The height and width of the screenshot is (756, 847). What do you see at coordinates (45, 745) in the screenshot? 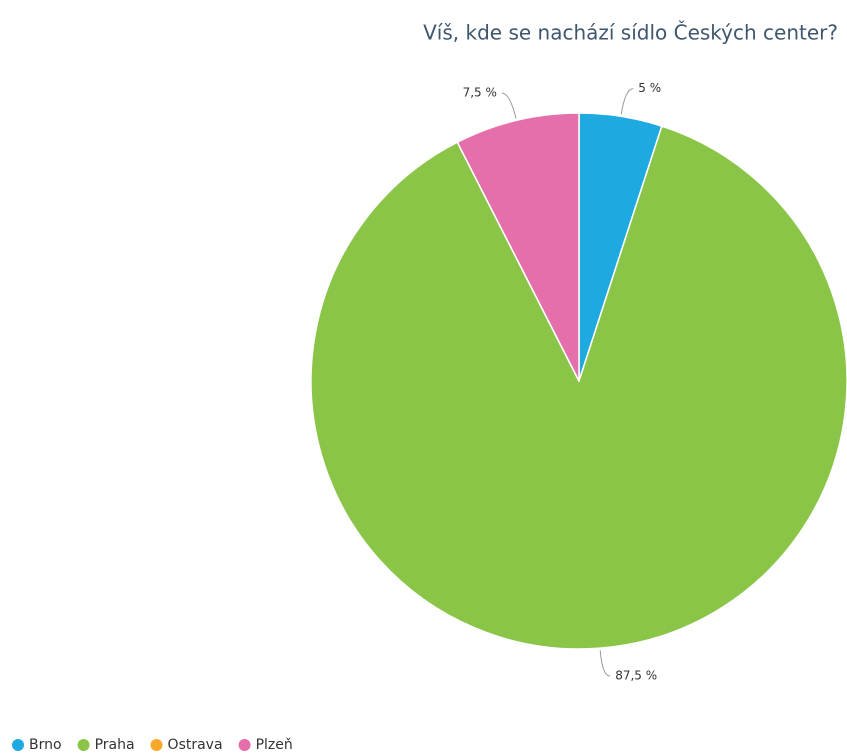
I see `legend-label: Brno` at bounding box center [45, 745].